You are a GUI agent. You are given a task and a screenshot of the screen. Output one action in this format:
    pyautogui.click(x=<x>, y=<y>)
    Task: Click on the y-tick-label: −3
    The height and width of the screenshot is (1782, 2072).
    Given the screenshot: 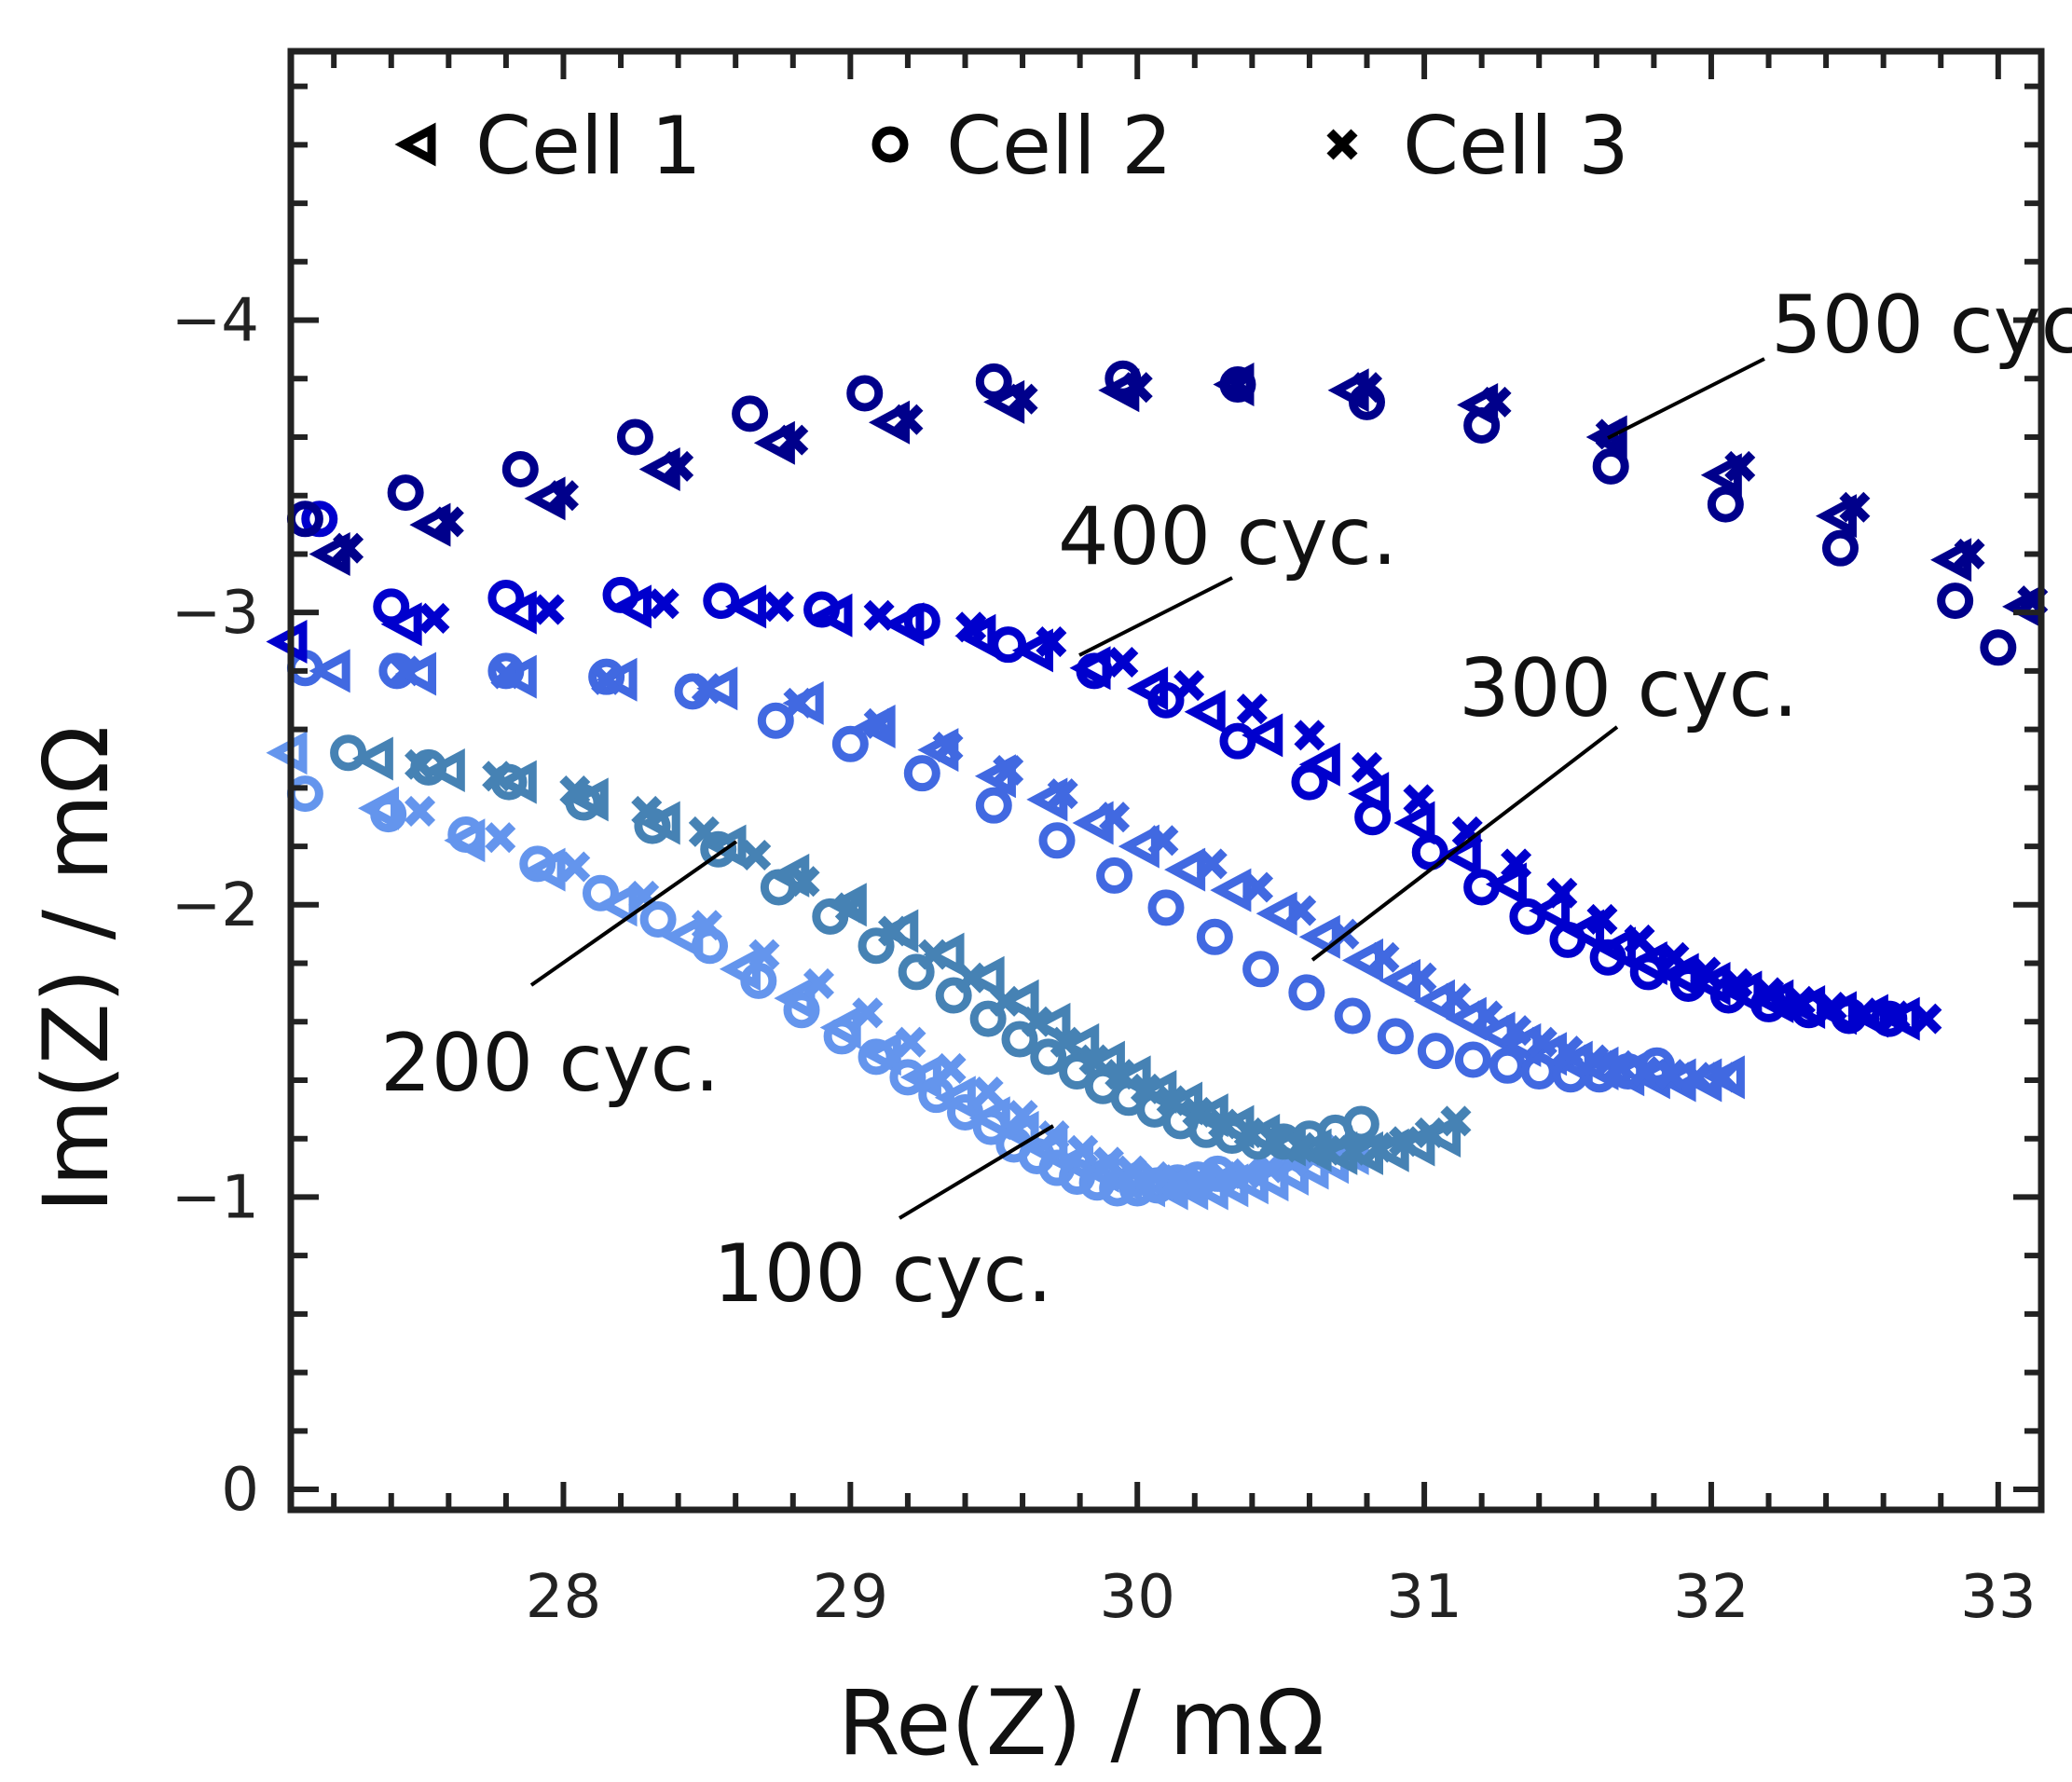 What is the action you would take?
    pyautogui.click(x=215, y=613)
    